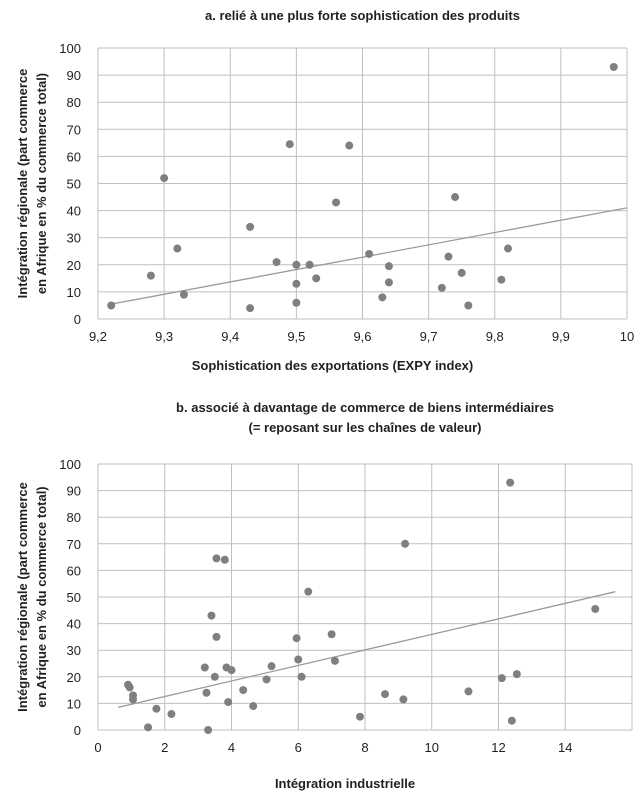  What do you see at coordinates (561, 336) in the screenshot?
I see `x-tick-label: 9,9` at bounding box center [561, 336].